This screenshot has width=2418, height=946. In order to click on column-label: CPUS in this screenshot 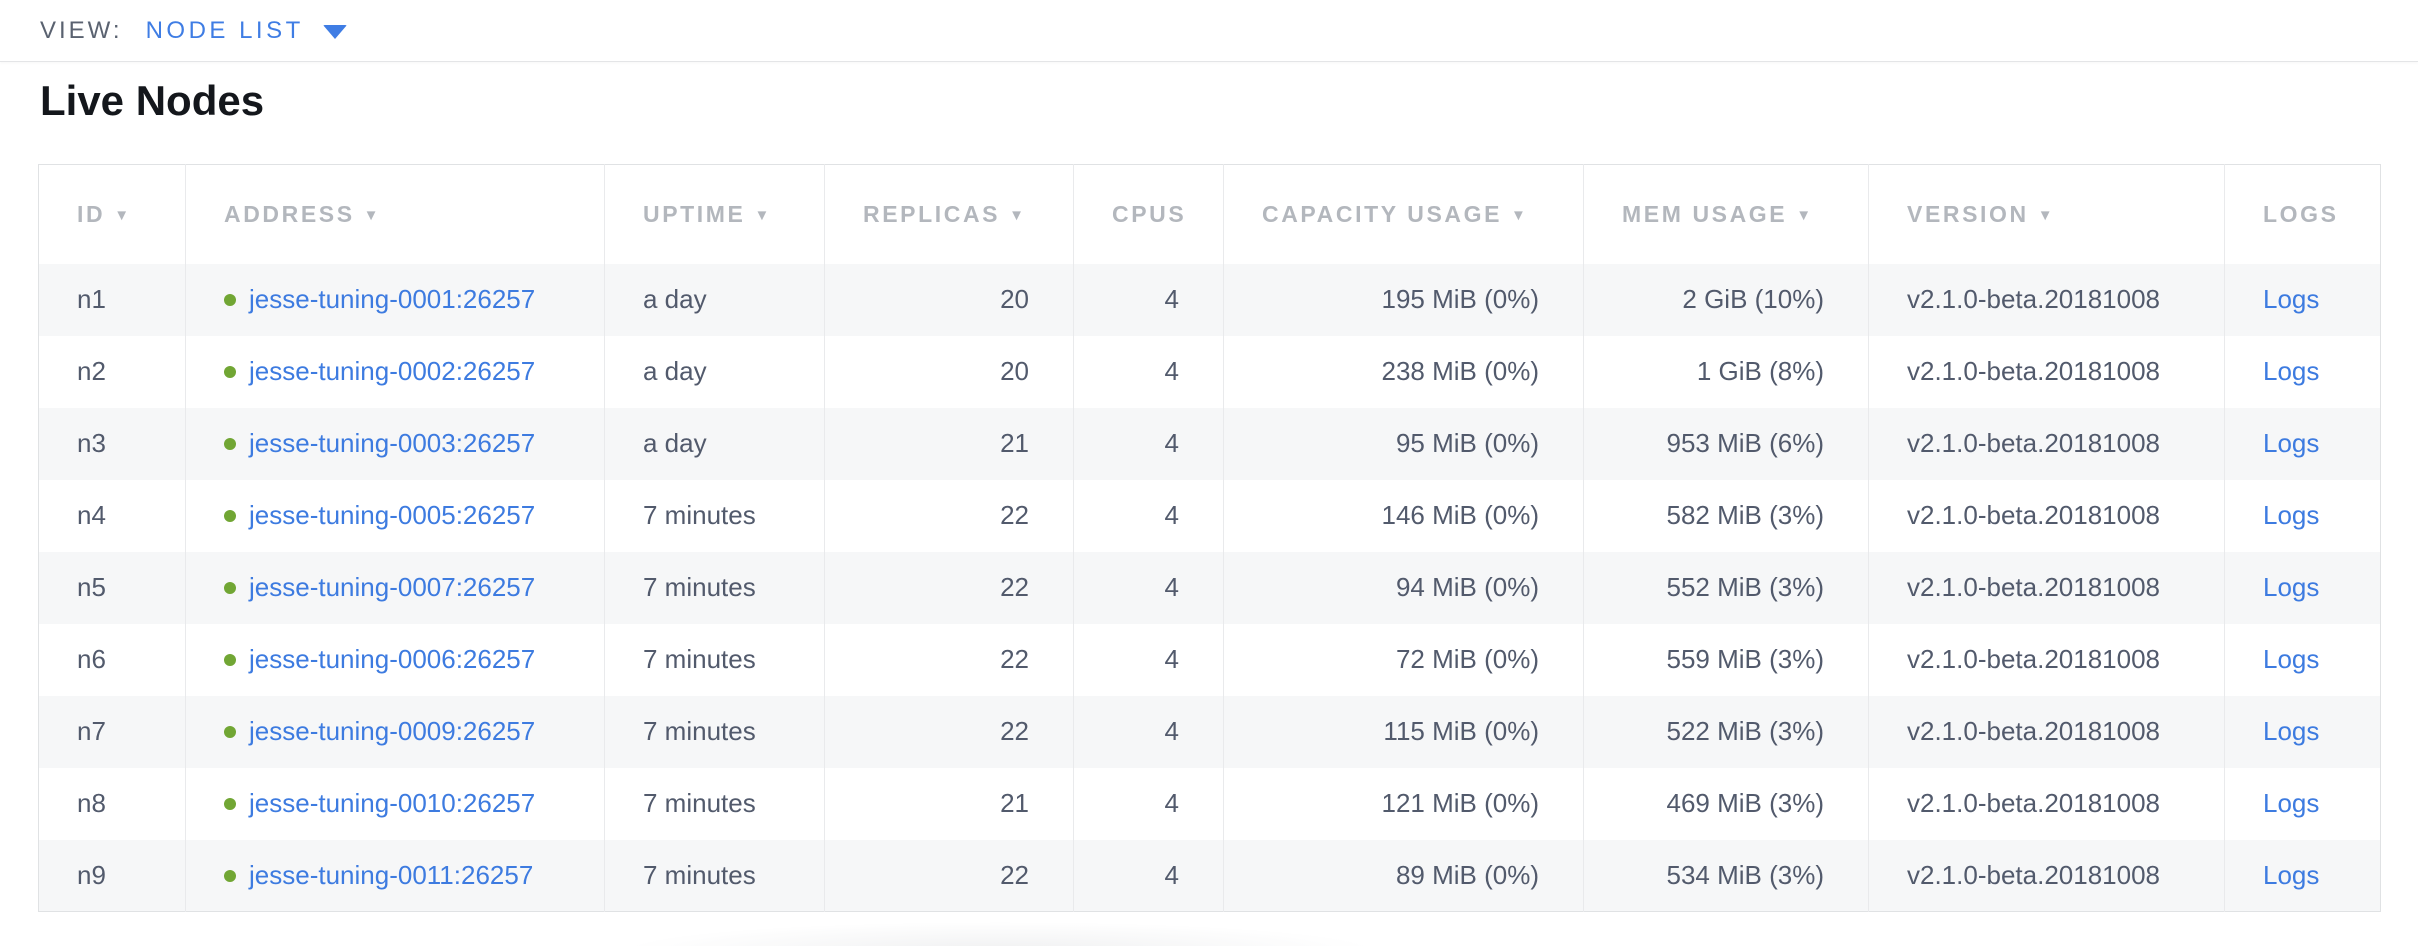, I will do `click(1149, 213)`.